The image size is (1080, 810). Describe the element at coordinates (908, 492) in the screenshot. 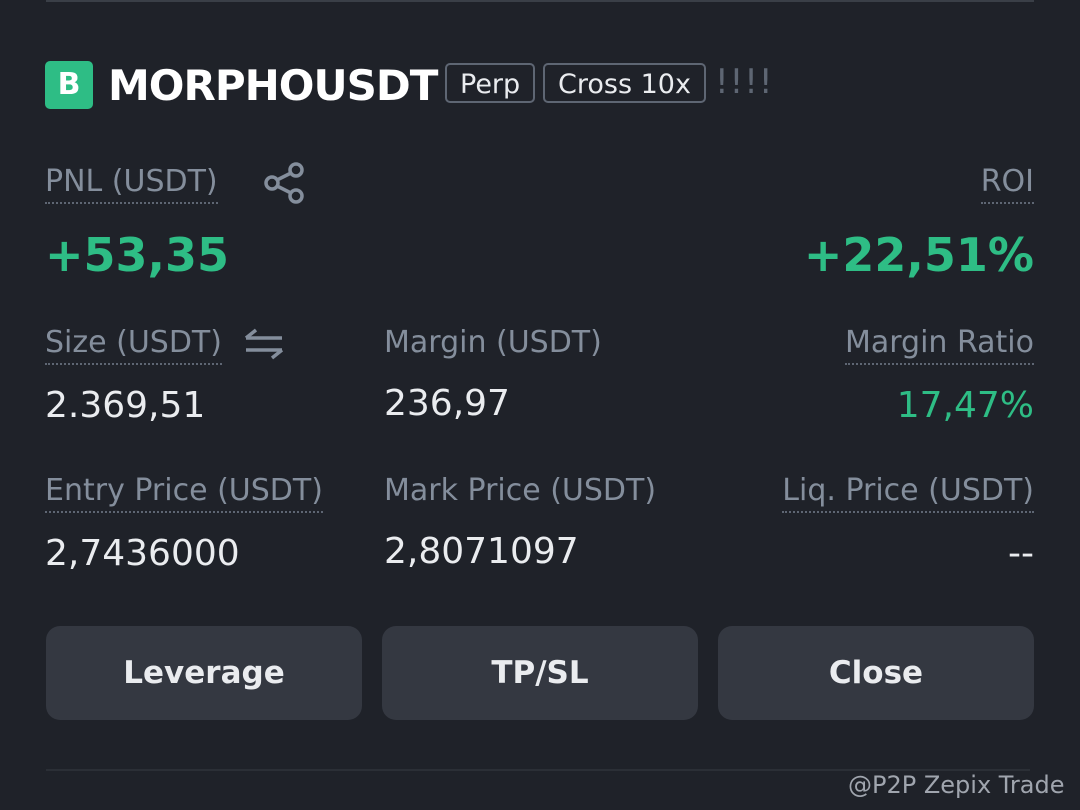

I see `field-label: Liq. Price (USDT)` at that location.